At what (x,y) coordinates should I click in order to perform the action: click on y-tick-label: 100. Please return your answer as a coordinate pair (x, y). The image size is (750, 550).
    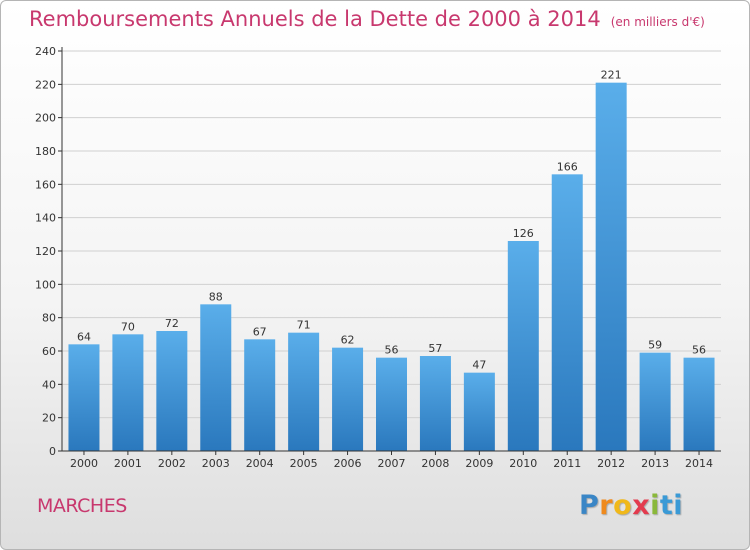
    Looking at the image, I should click on (45, 284).